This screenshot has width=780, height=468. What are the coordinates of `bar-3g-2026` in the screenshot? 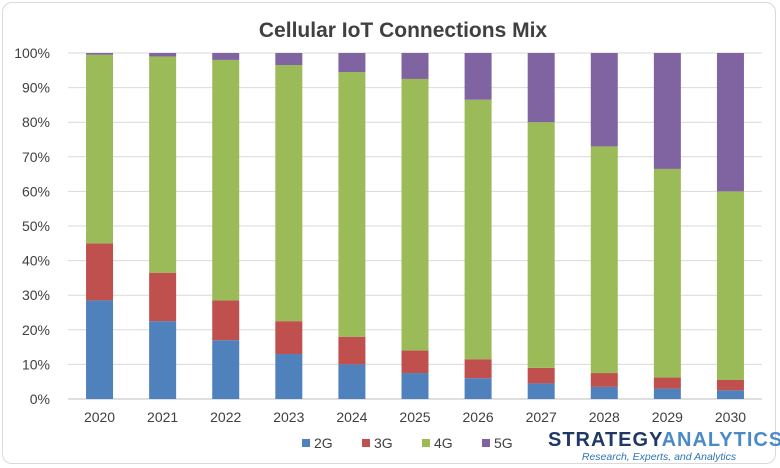 It's located at (478, 369).